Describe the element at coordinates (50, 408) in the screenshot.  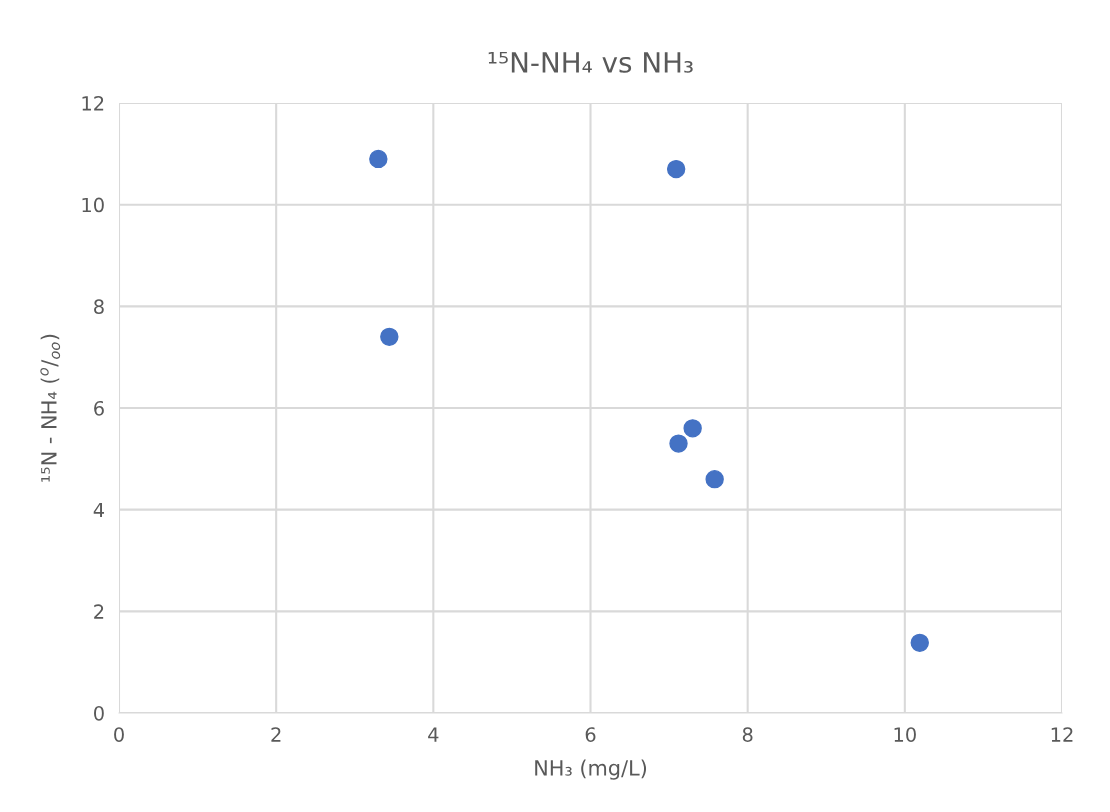
I see `y-axis-title: ¹⁵N - NH₄ ($^{o}$/$_{oo}$)` at that location.